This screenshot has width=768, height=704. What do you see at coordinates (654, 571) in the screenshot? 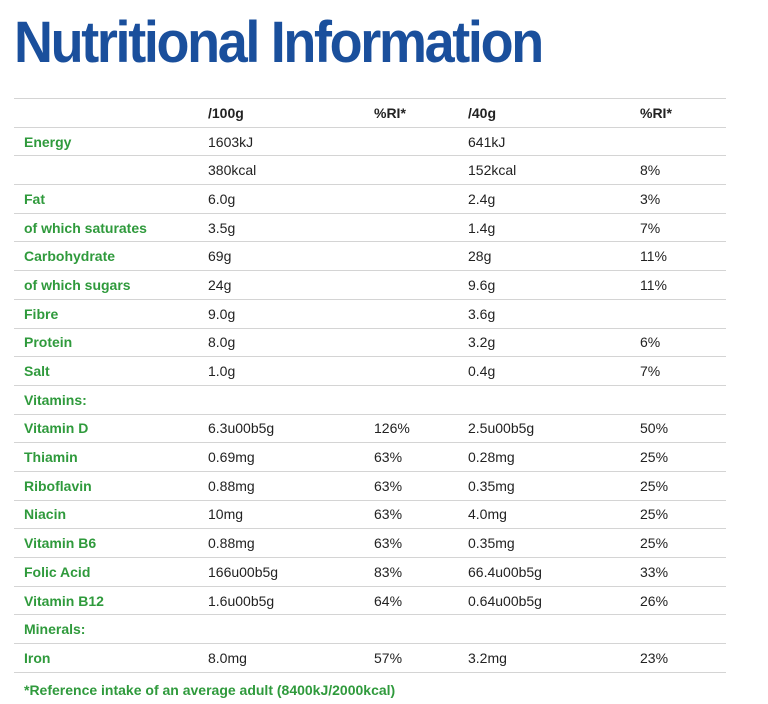
I see `ri-per-40g: 33%` at bounding box center [654, 571].